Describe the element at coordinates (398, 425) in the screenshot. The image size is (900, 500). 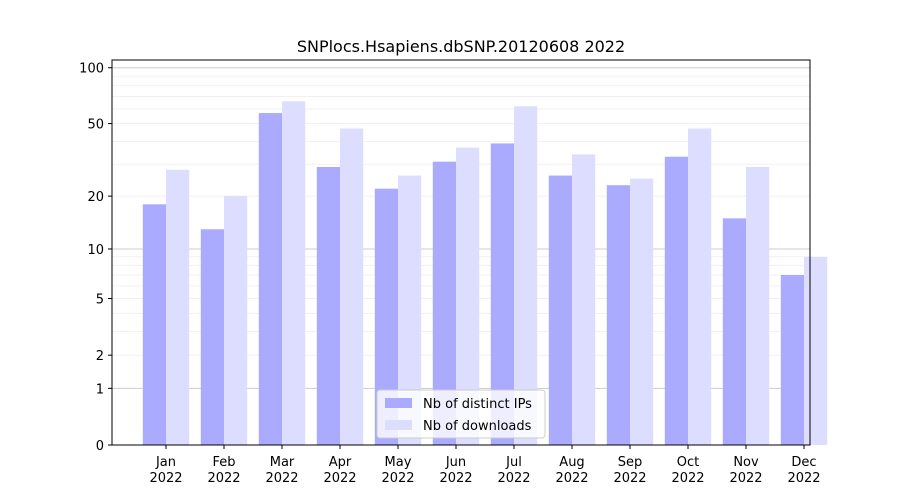
I see `legend-swatch-downloads` at that location.